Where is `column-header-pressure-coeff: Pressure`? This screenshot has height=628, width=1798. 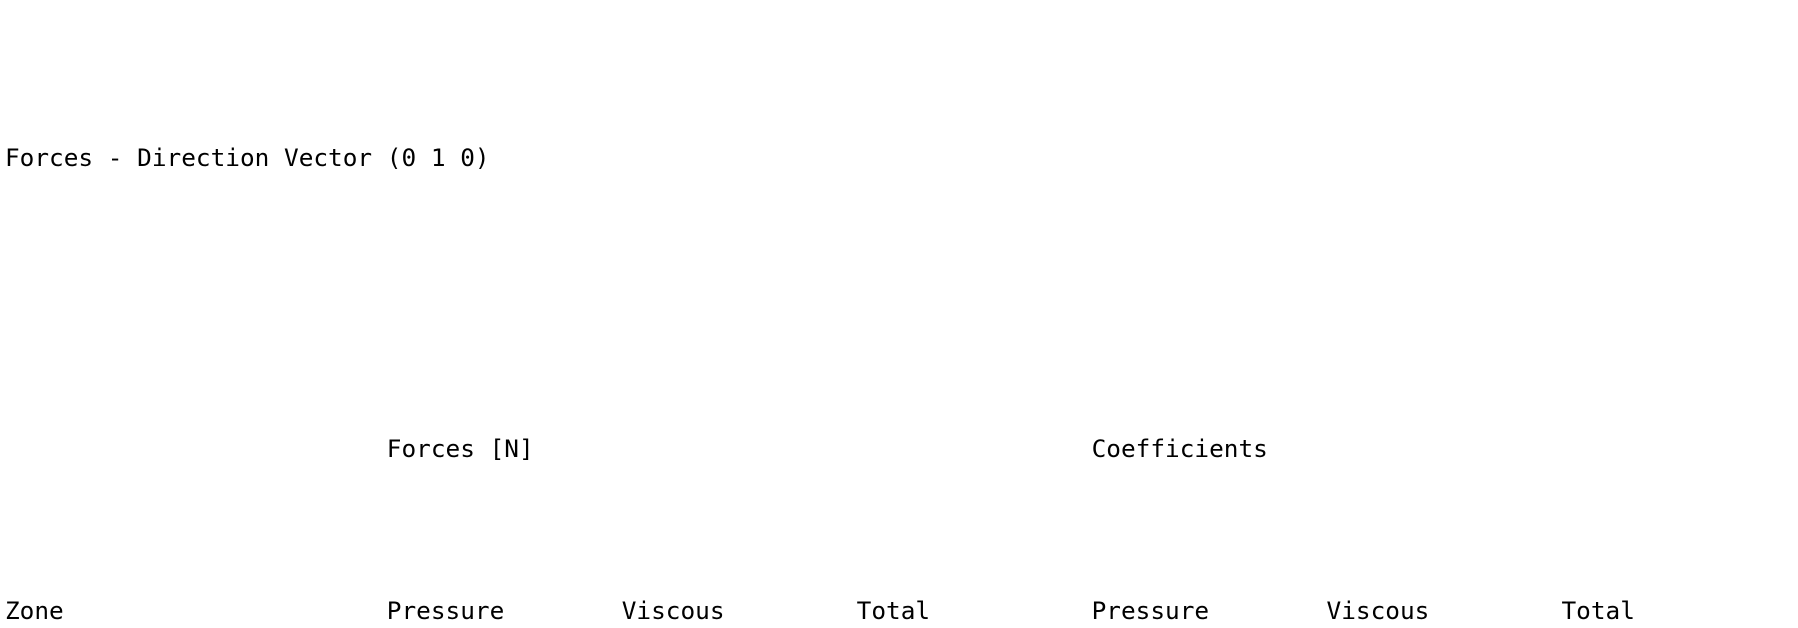
column-header-pressure-coeff: Pressure is located at coordinates (1150, 611).